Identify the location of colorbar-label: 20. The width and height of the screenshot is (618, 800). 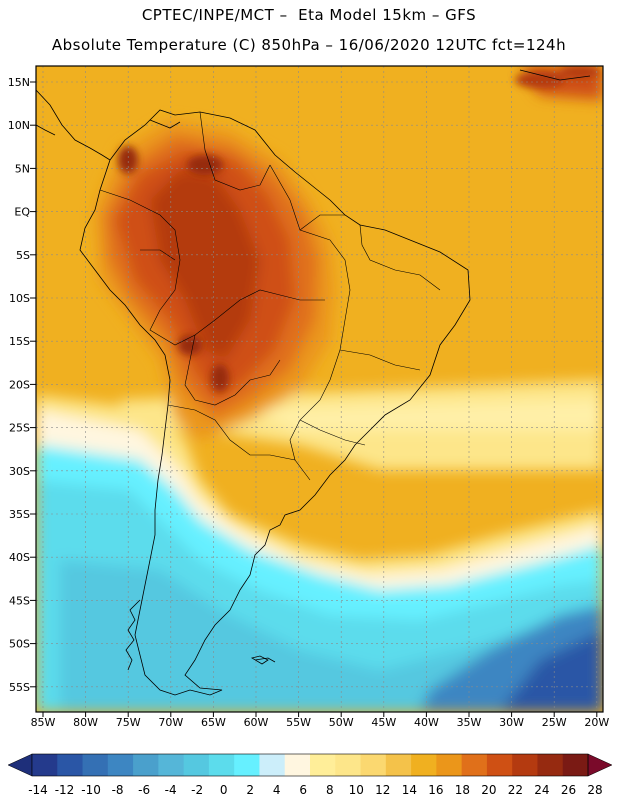
(488, 790).